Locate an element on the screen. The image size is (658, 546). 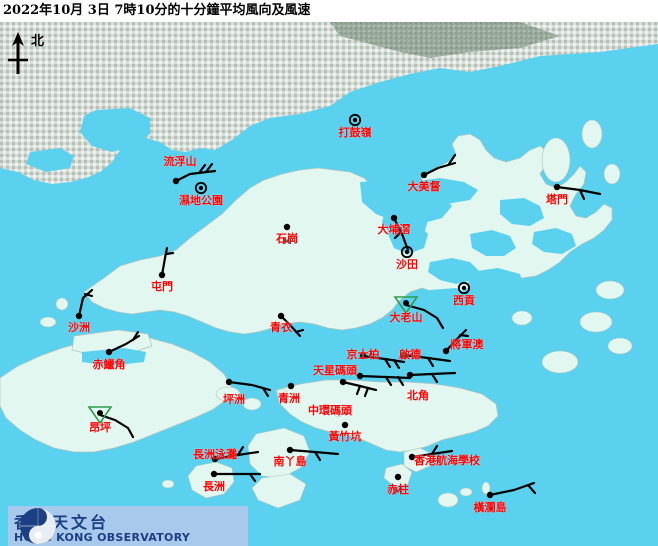
station-label: 沙田 is located at coordinates (407, 264).